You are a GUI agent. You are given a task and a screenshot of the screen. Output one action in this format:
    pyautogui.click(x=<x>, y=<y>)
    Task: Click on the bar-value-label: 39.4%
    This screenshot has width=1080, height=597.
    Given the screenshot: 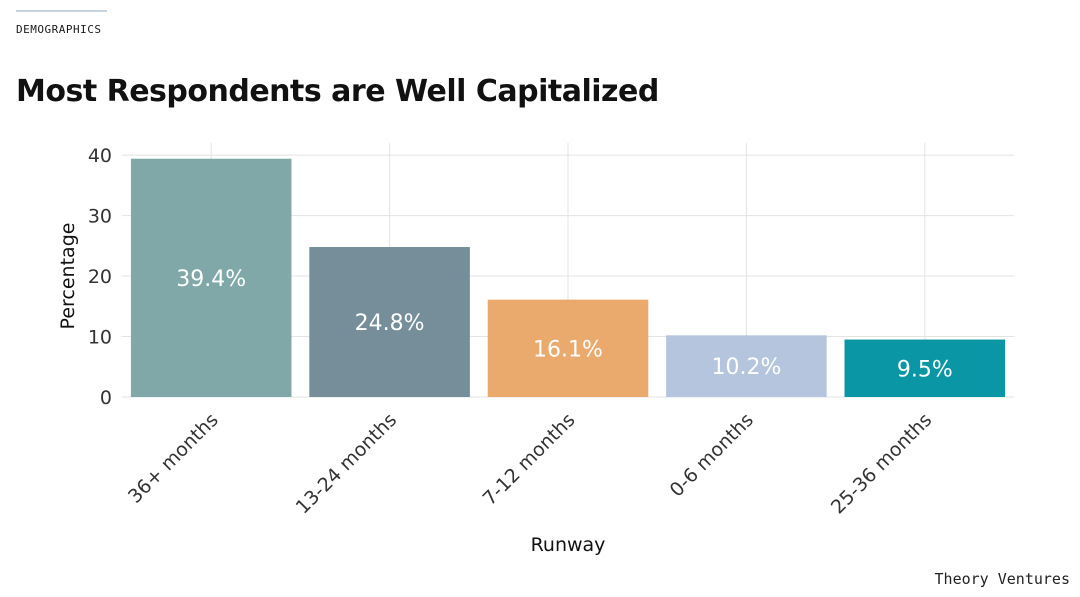 What is the action you would take?
    pyautogui.click(x=211, y=279)
    